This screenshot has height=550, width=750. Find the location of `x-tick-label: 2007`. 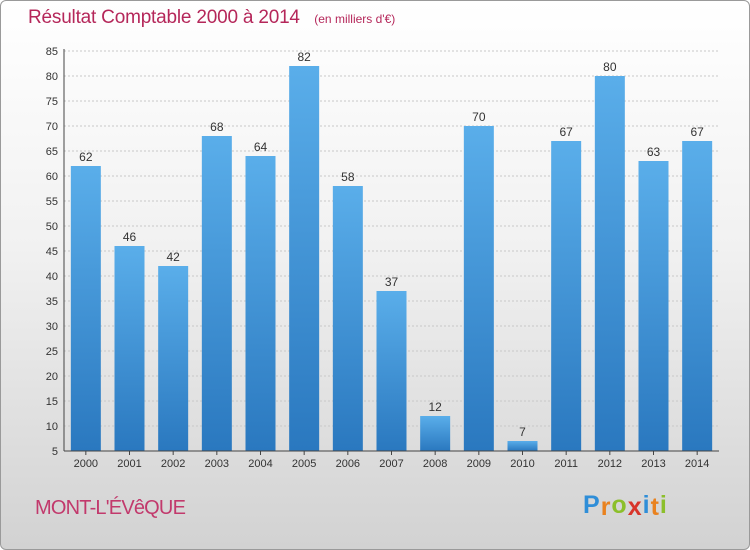

x-tick-label: 2007 is located at coordinates (391, 464).